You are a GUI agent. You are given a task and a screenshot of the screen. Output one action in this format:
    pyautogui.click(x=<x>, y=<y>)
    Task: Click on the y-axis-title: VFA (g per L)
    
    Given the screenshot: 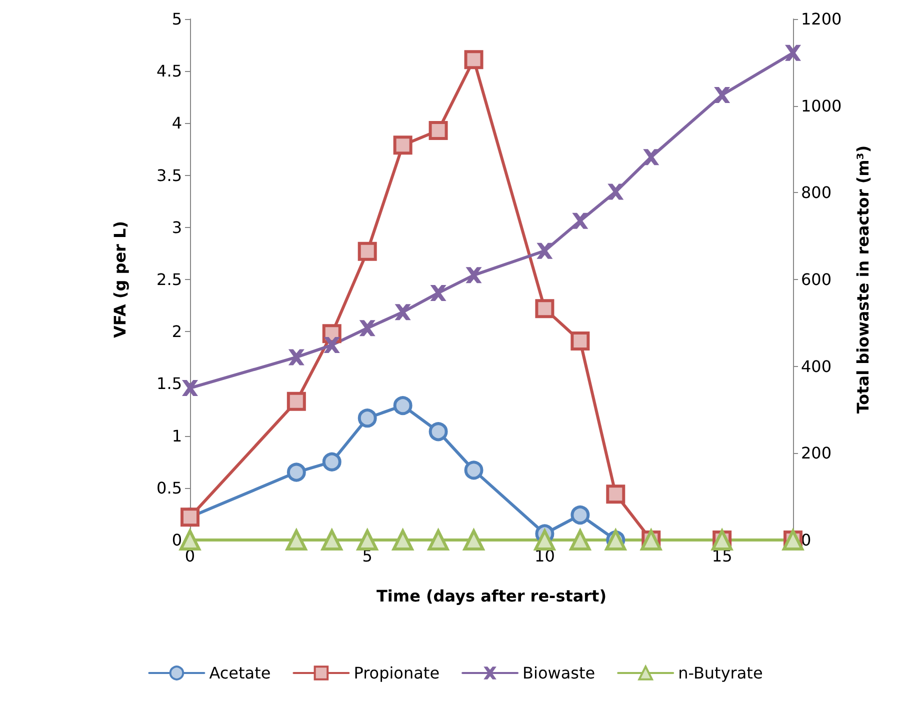 What is the action you would take?
    pyautogui.click(x=120, y=279)
    